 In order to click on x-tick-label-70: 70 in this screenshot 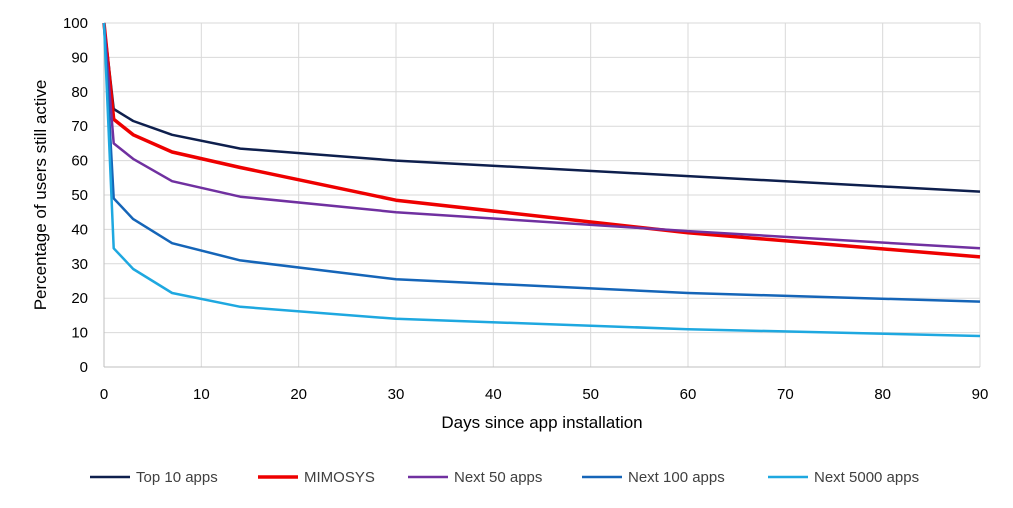, I will do `click(785, 394)`.